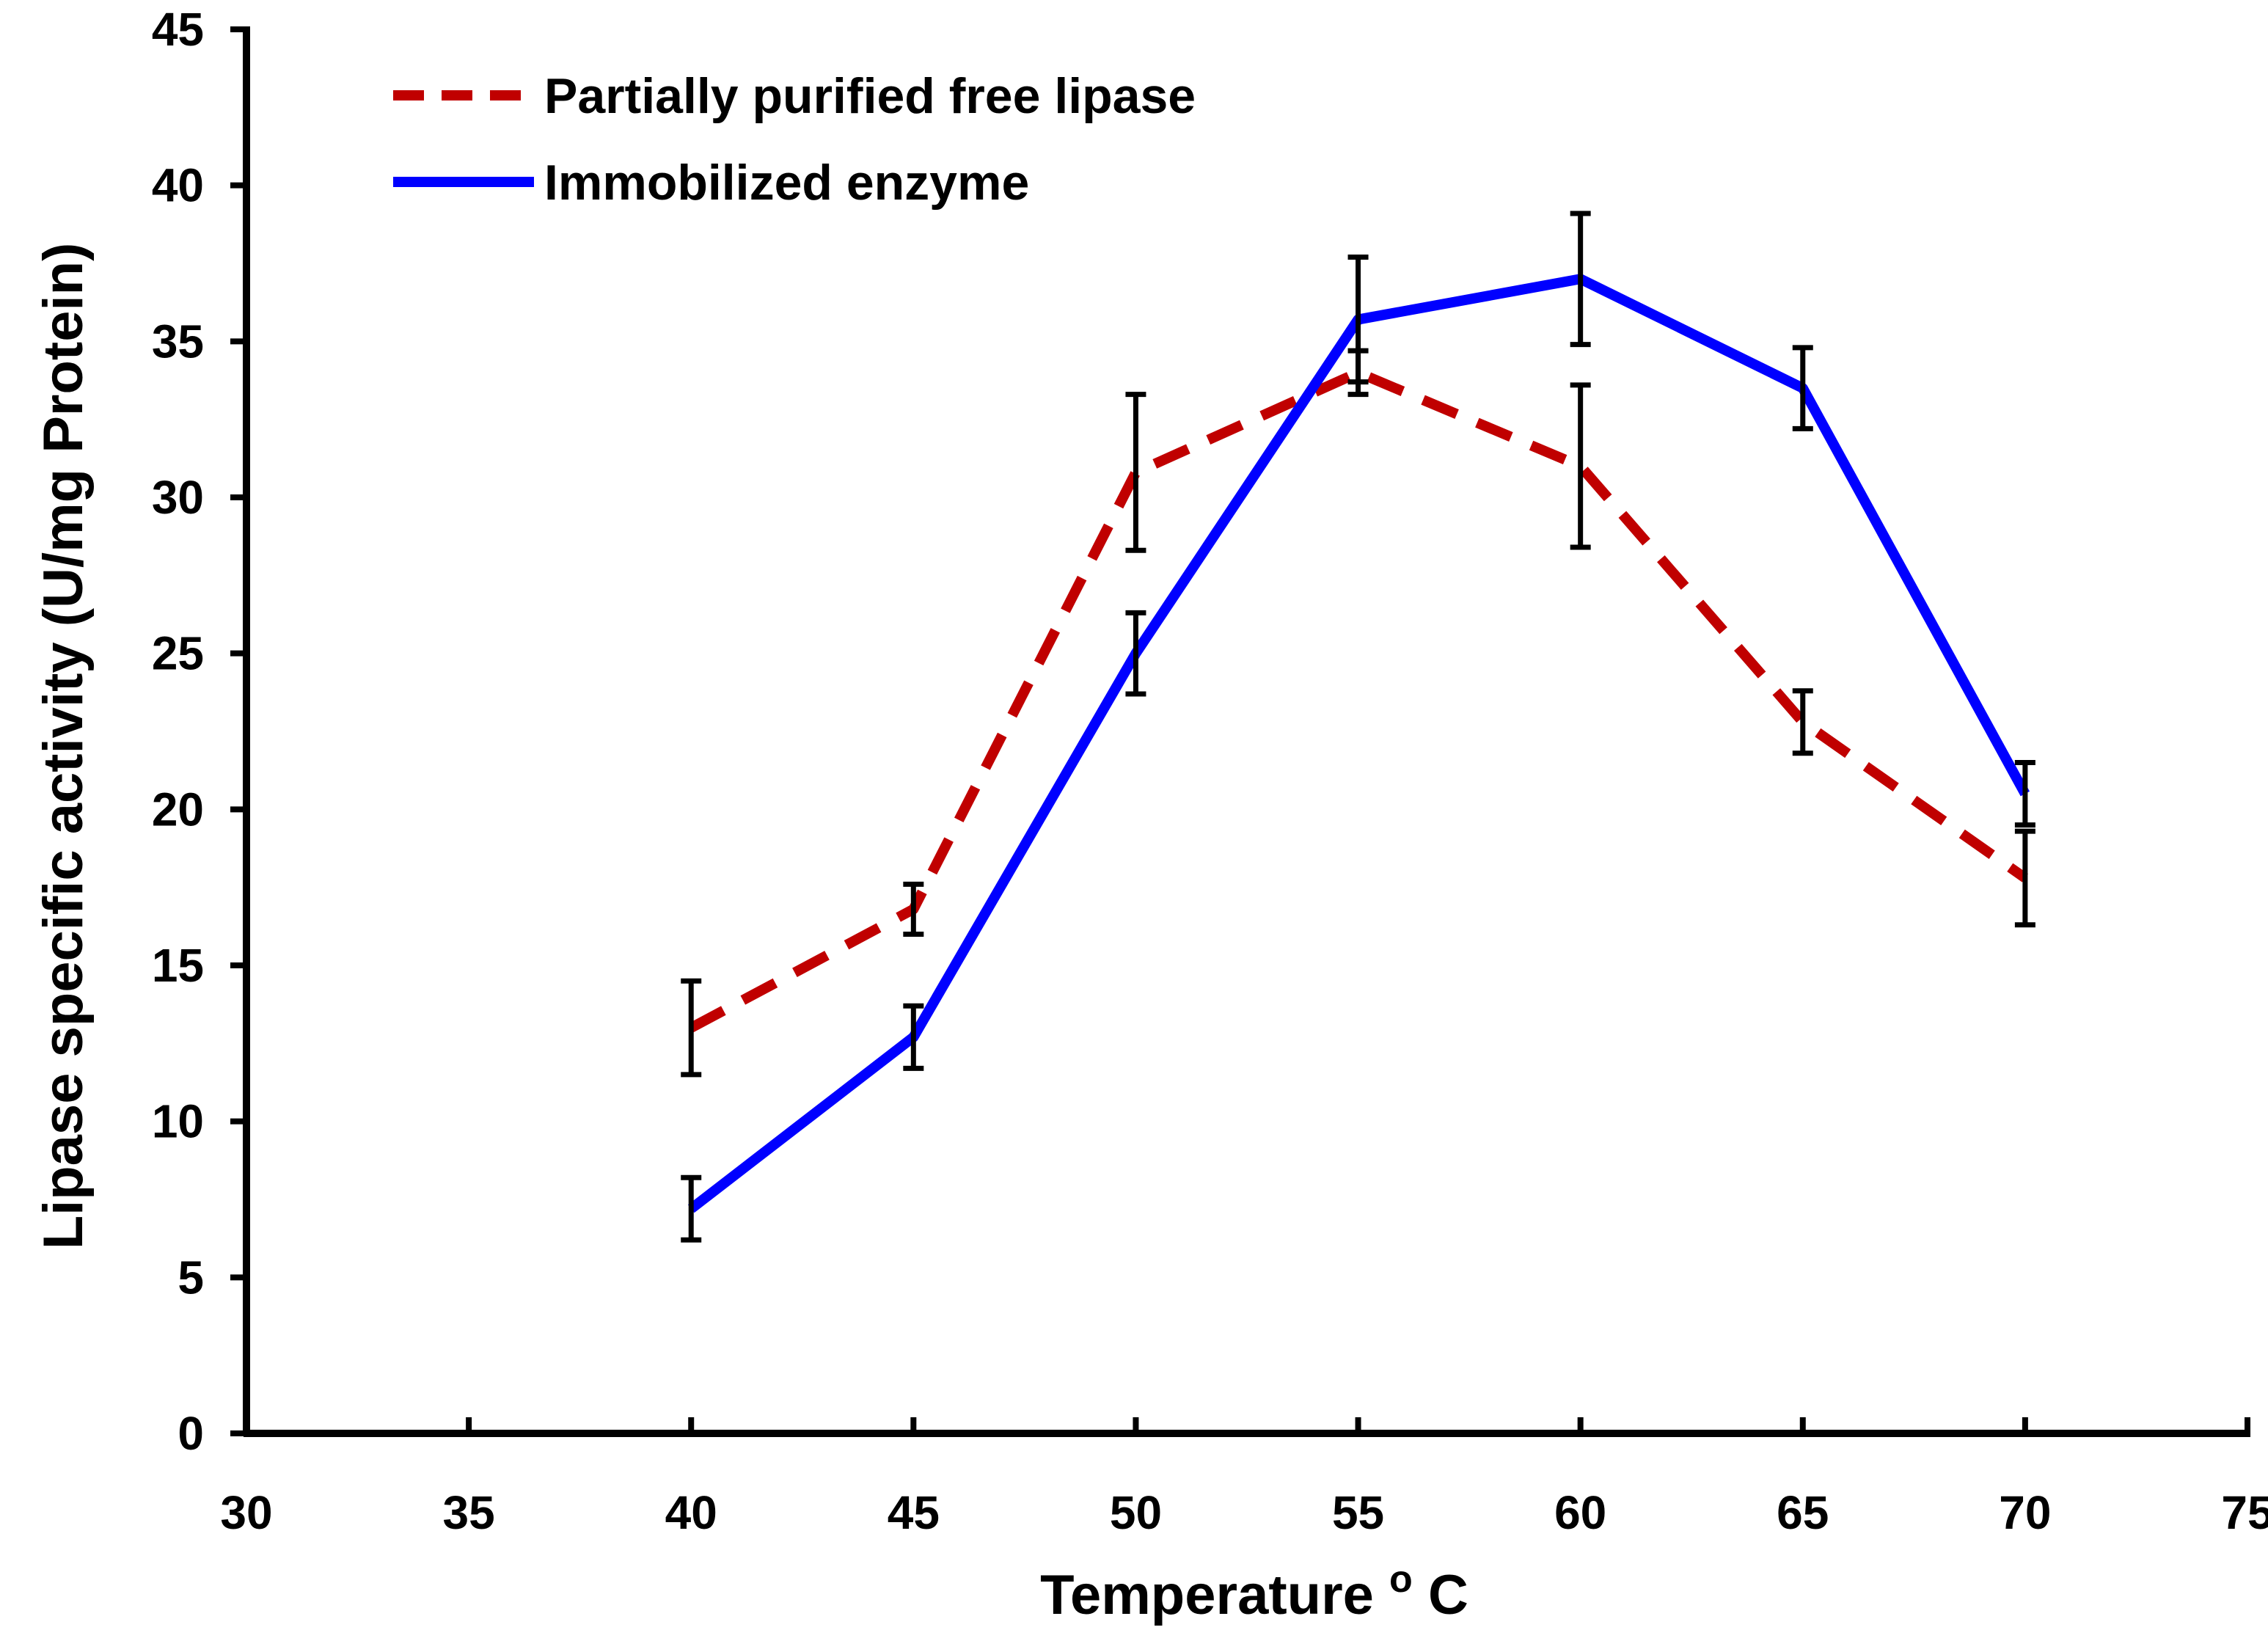 Image resolution: width=2268 pixels, height=1652 pixels. What do you see at coordinates (178, 809) in the screenshot?
I see `y-tick-label: 20` at bounding box center [178, 809].